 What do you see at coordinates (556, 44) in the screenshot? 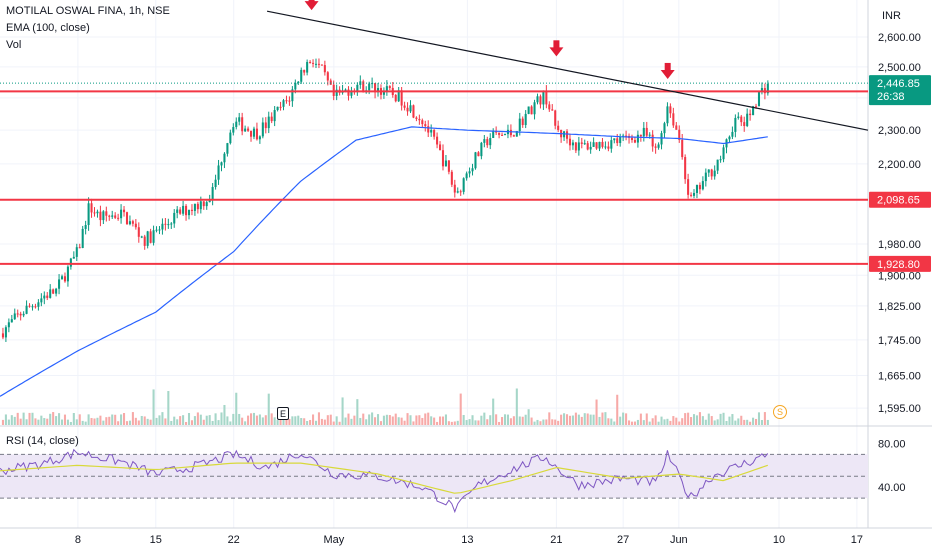
I see `arrow-down-icon` at bounding box center [556, 44].